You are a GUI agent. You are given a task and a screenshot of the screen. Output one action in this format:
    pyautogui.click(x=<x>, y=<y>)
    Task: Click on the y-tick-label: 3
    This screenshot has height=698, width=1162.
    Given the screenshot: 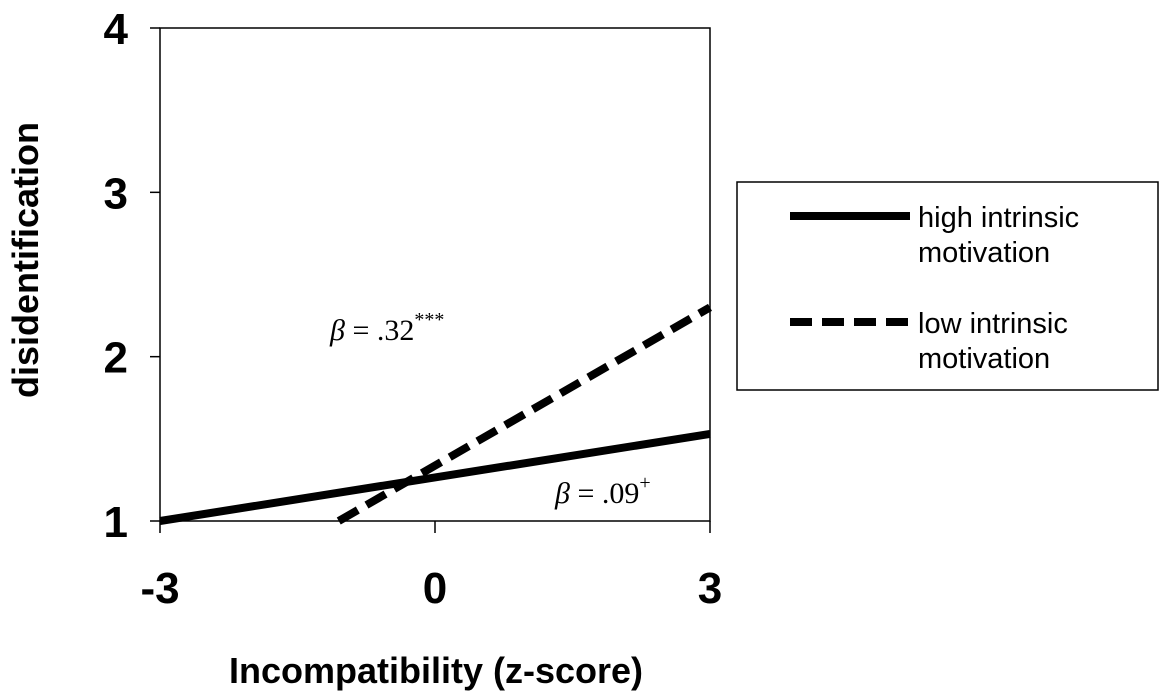 What is the action you would take?
    pyautogui.click(x=116, y=193)
    